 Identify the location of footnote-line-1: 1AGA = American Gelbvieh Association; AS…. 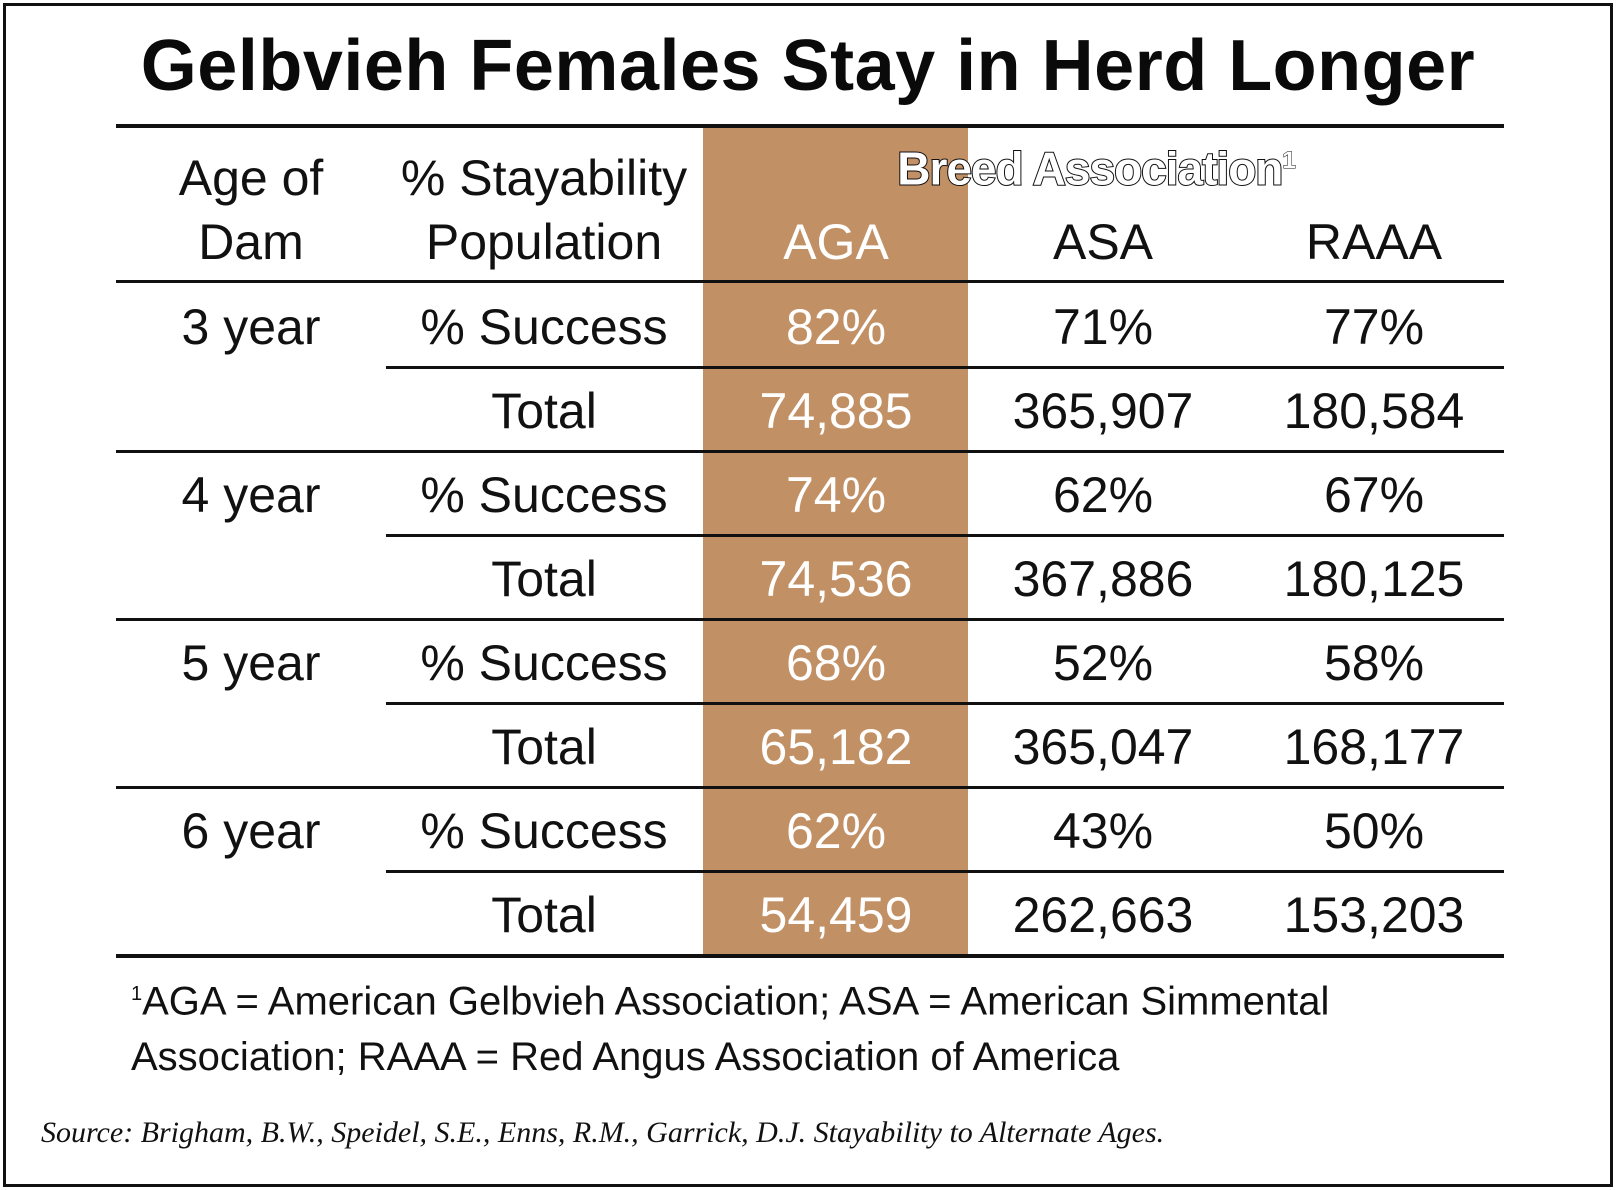
(801, 997).